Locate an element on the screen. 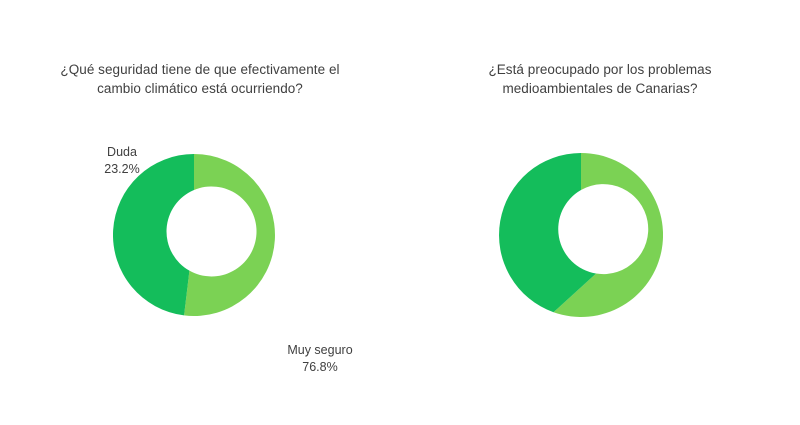 This screenshot has width=800, height=425. donut-left-svg is located at coordinates (194, 235).